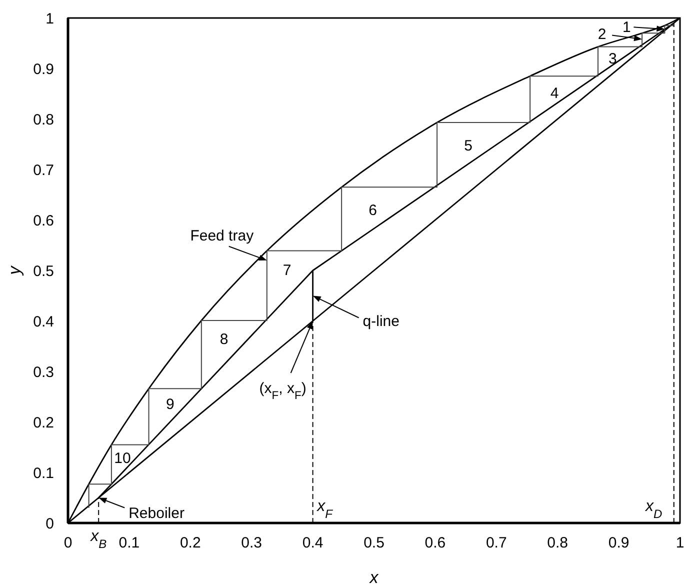  What do you see at coordinates (43, 372) in the screenshot?
I see `y-tick-label: 0.3` at bounding box center [43, 372].